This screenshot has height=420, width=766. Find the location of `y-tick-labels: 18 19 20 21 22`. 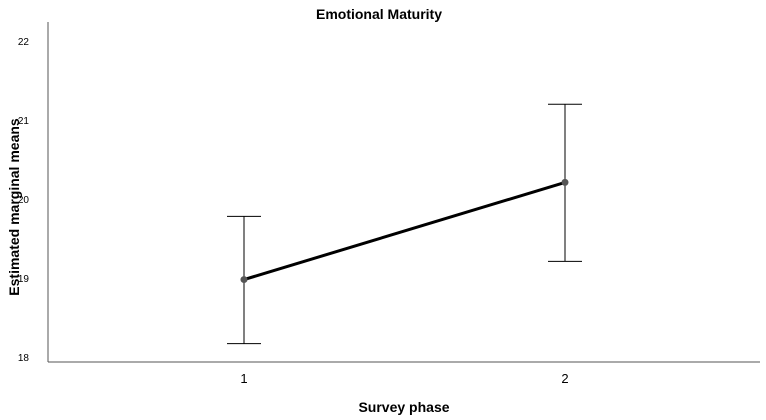

y-tick-labels: 18 19 20 21 22 is located at coordinates (24, 200).